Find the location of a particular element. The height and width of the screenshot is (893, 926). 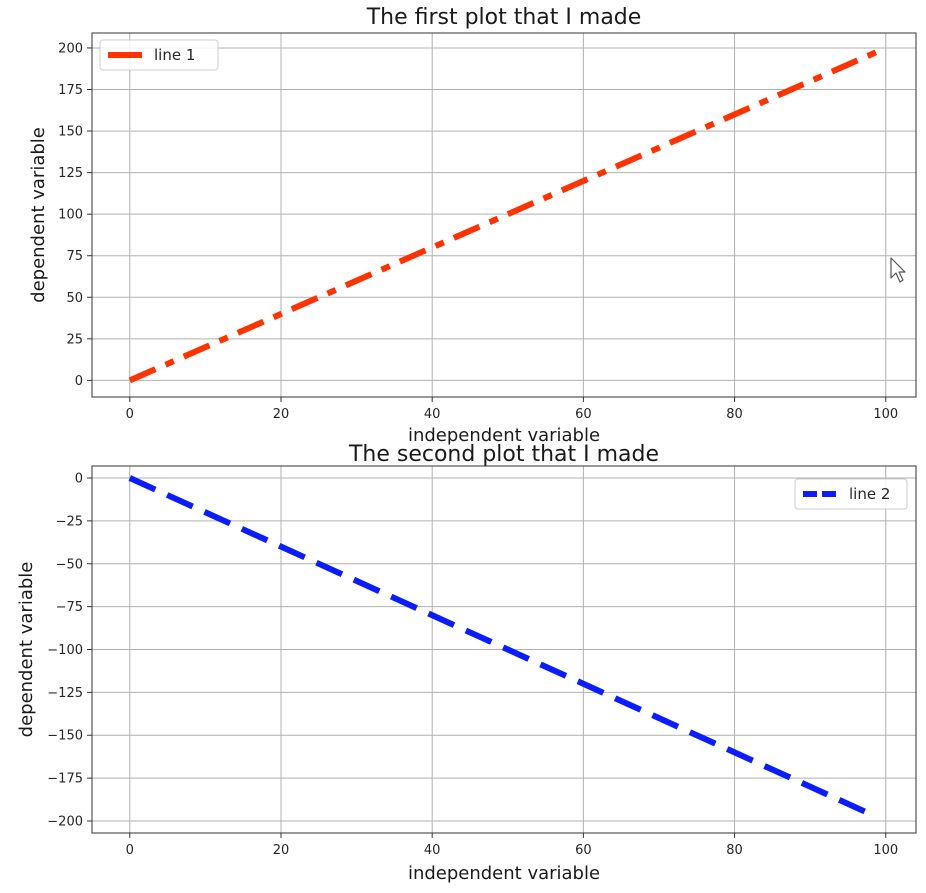

mouse-pointer-icon is located at coordinates (898, 270).